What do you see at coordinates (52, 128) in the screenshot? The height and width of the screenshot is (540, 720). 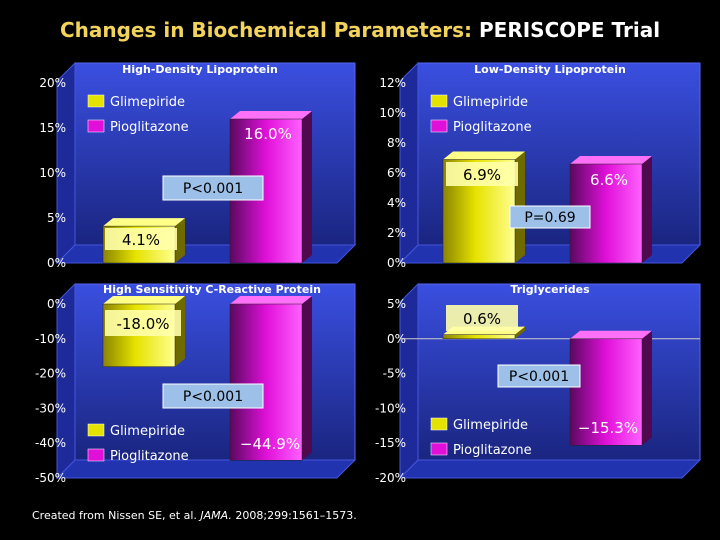 I see `y-tick-label: 15%` at bounding box center [52, 128].